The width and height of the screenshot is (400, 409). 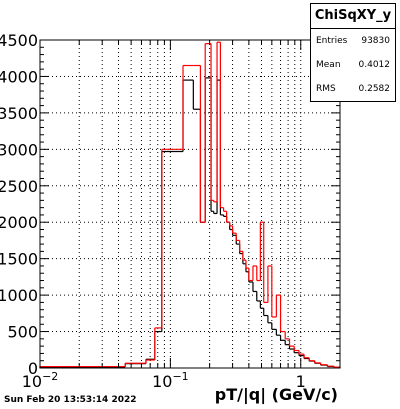 What do you see at coordinates (374, 89) in the screenshot?
I see `stats-value: 0.2582` at bounding box center [374, 89].